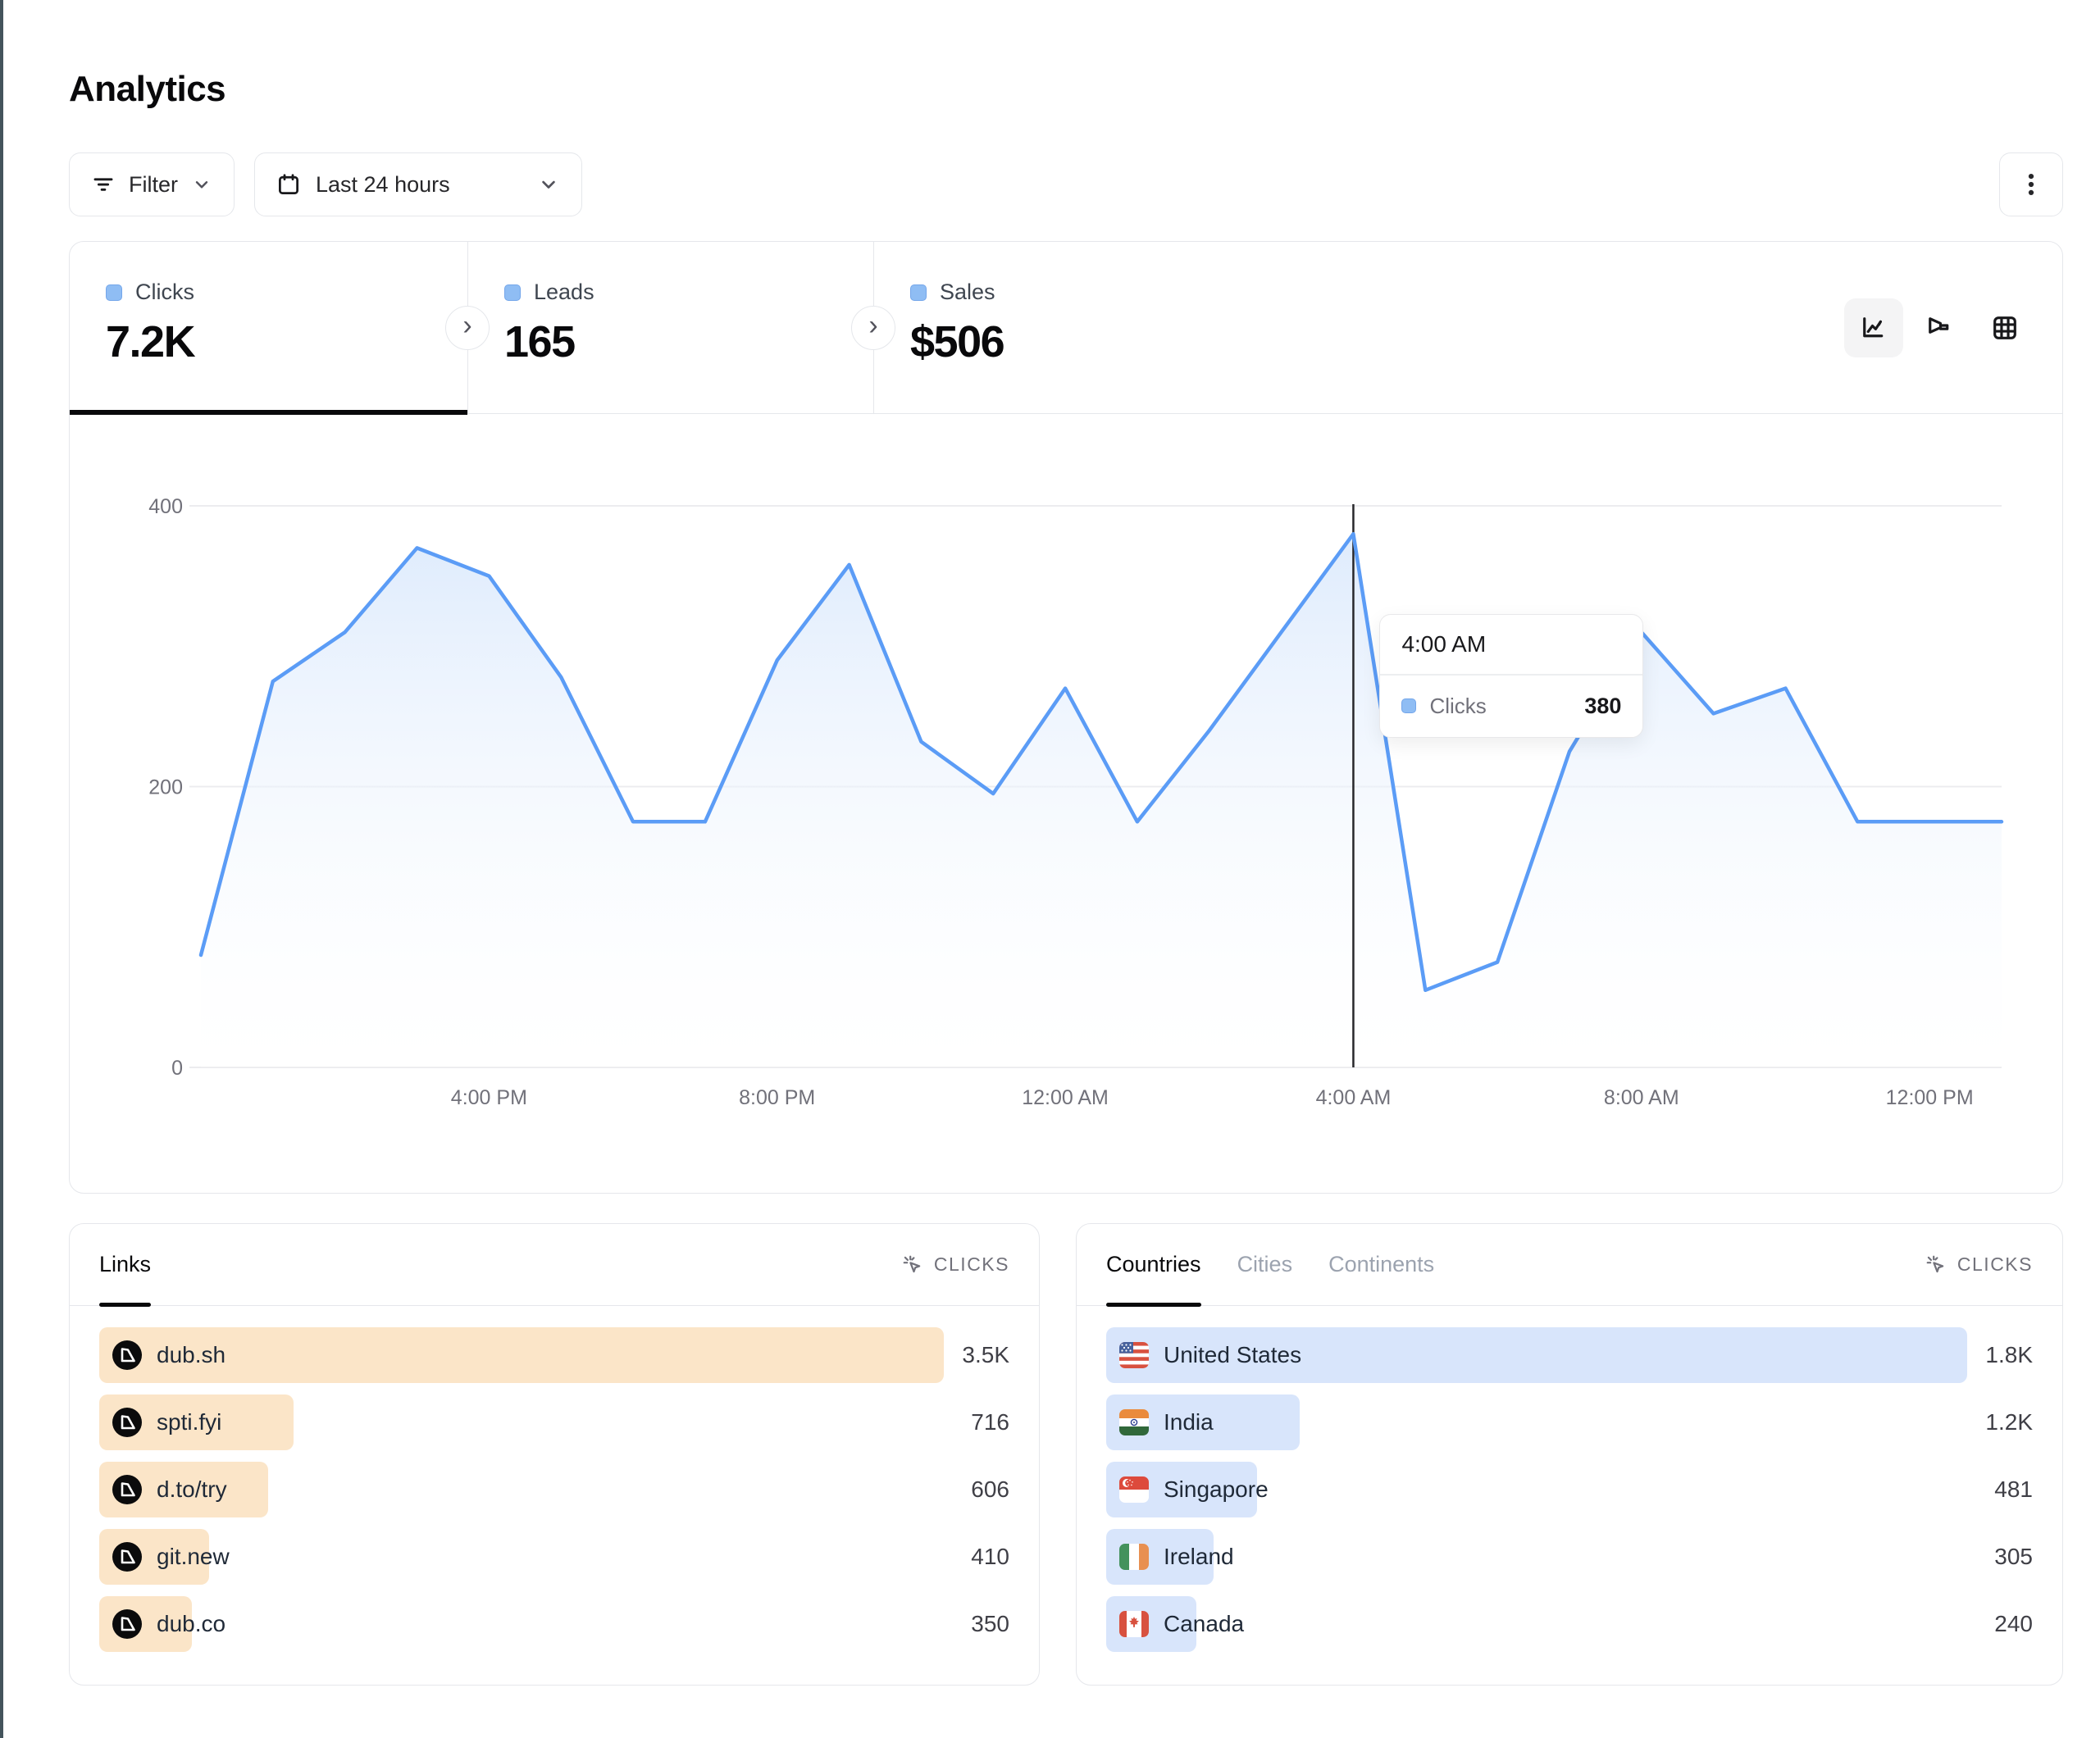  I want to click on row-value: 410, so click(990, 1556).